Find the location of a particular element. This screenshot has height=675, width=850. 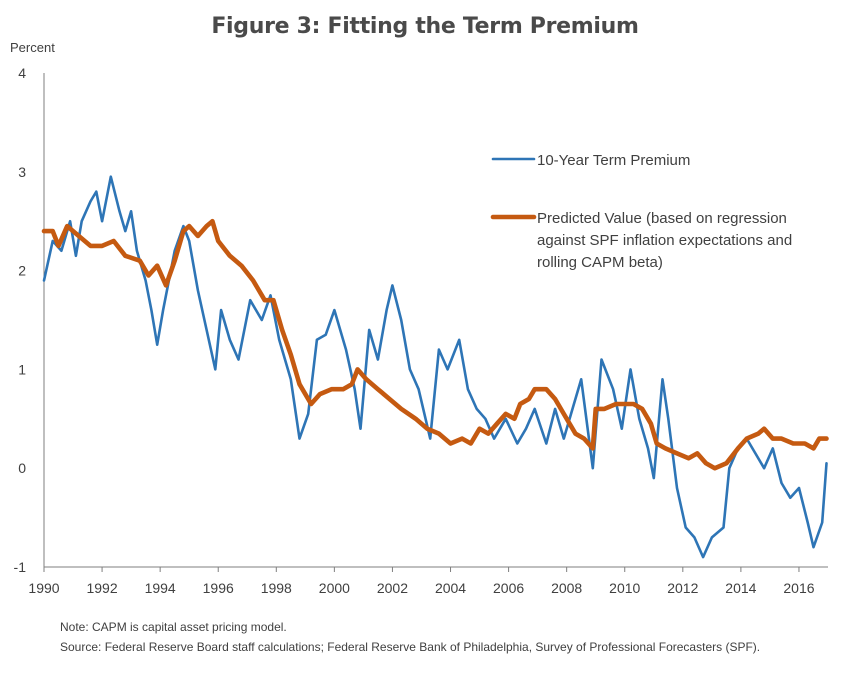

y-tick-label: -1 is located at coordinates (20, 567).